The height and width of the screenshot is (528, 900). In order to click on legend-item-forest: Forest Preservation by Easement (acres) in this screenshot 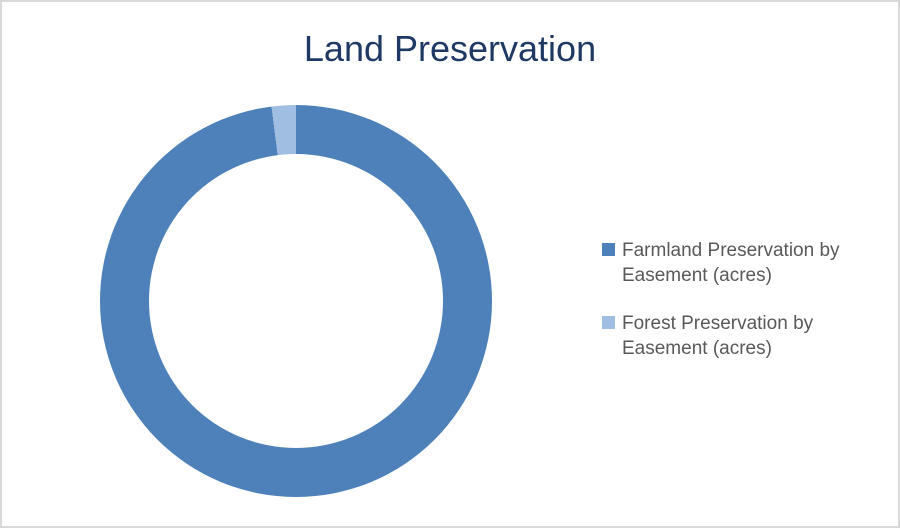, I will do `click(748, 336)`.